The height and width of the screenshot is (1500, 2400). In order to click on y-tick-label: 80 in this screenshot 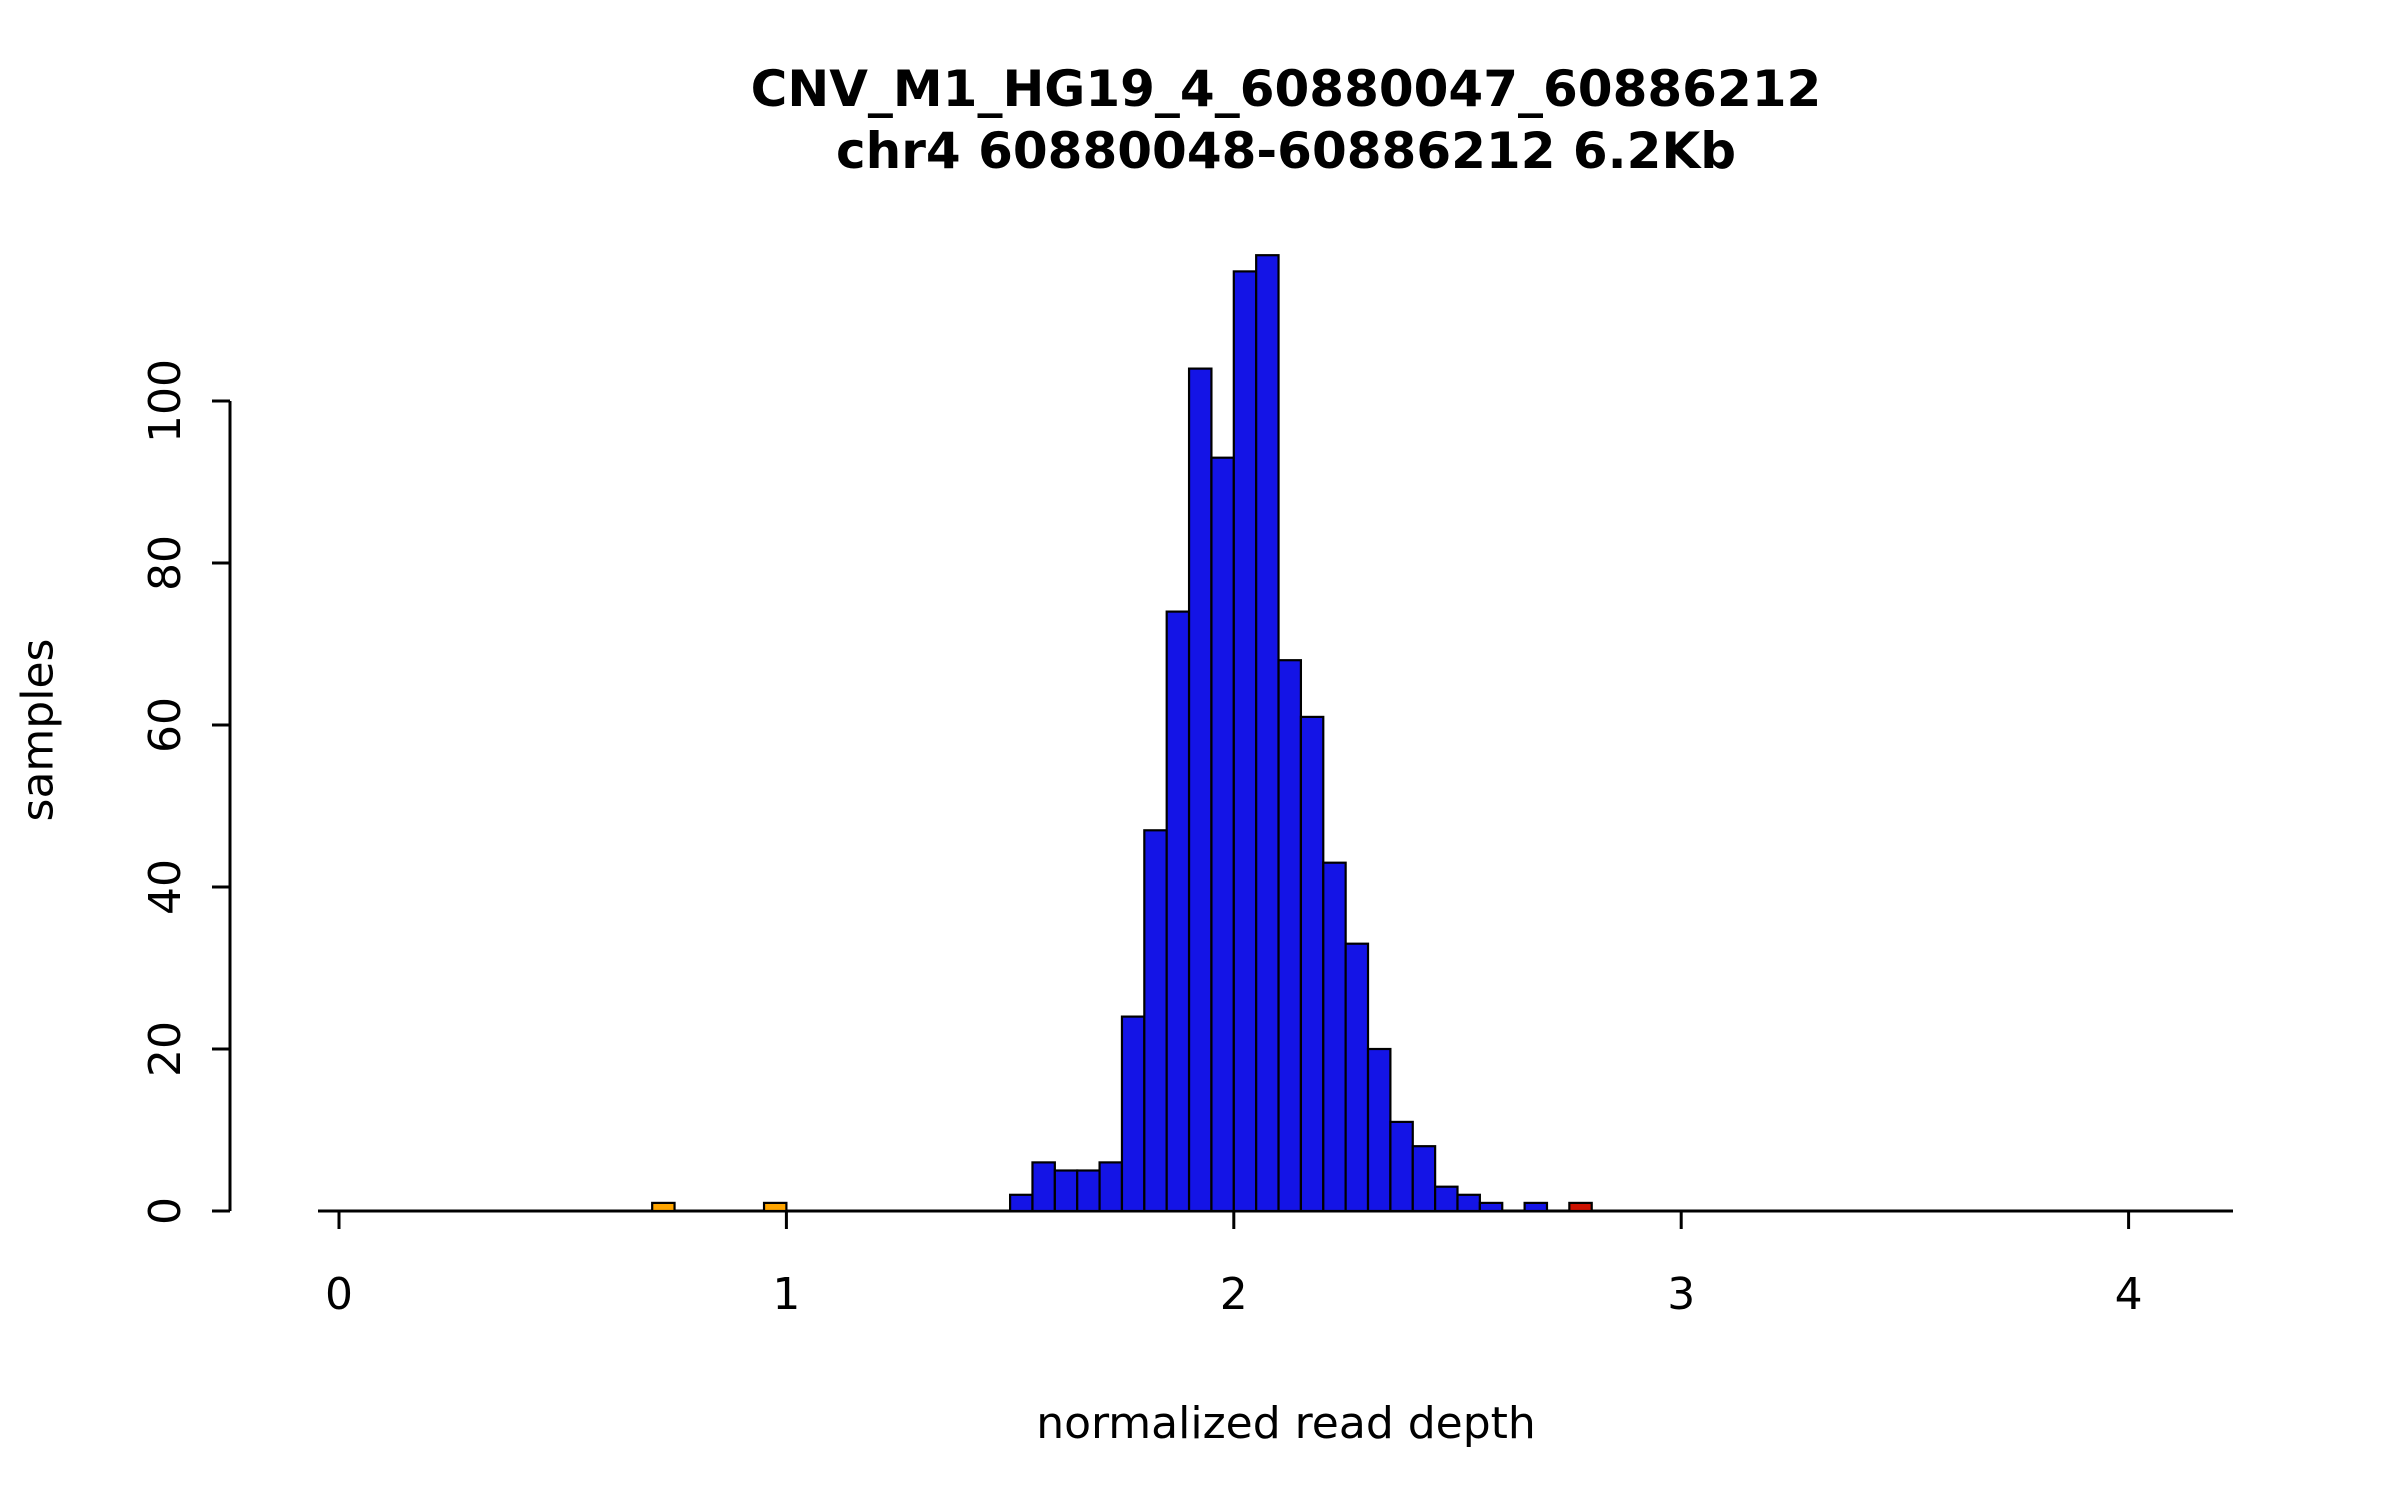, I will do `click(165, 563)`.